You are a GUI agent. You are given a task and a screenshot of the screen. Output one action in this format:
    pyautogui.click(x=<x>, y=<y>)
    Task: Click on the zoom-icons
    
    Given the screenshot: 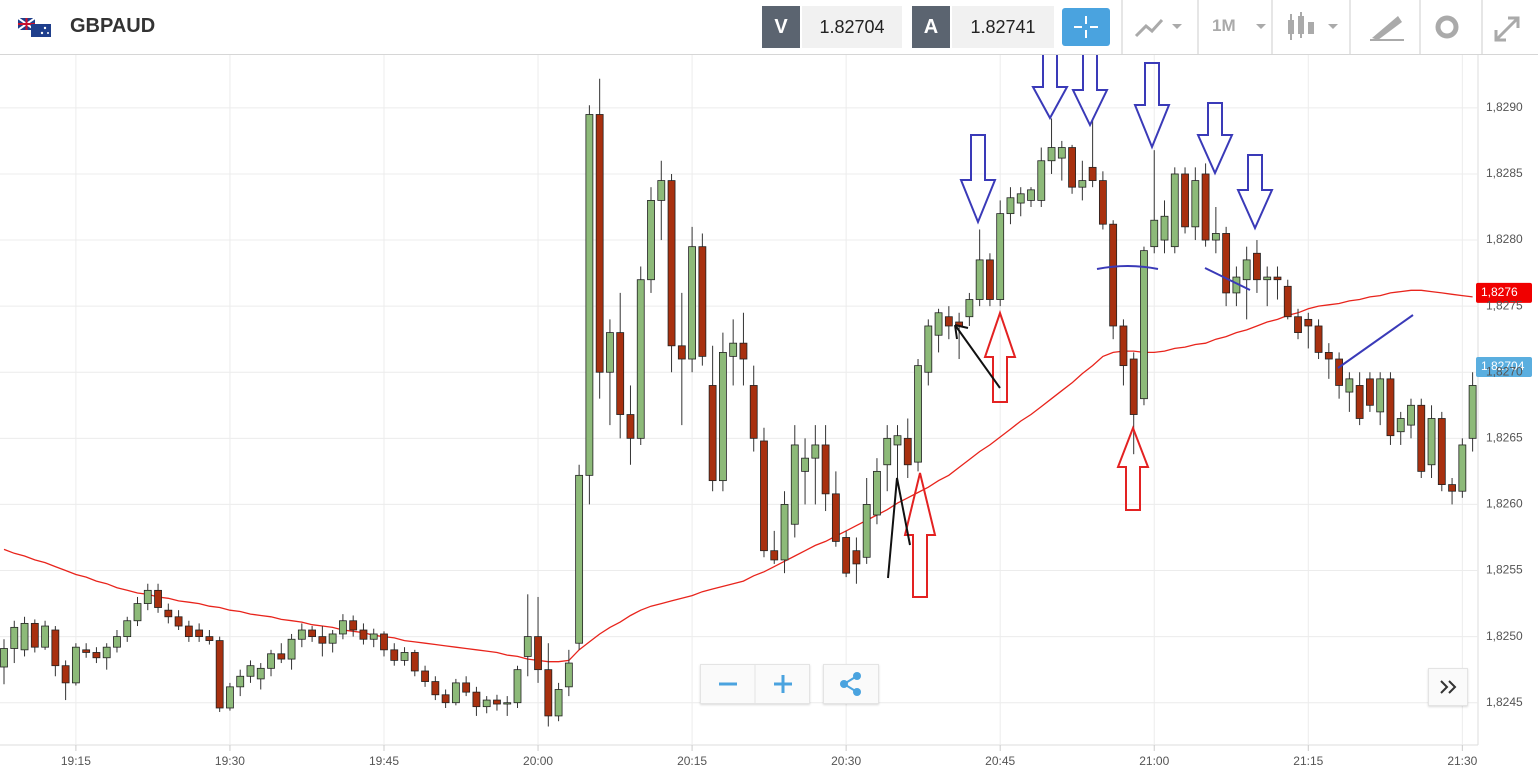 What is the action you would take?
    pyautogui.click(x=755, y=684)
    